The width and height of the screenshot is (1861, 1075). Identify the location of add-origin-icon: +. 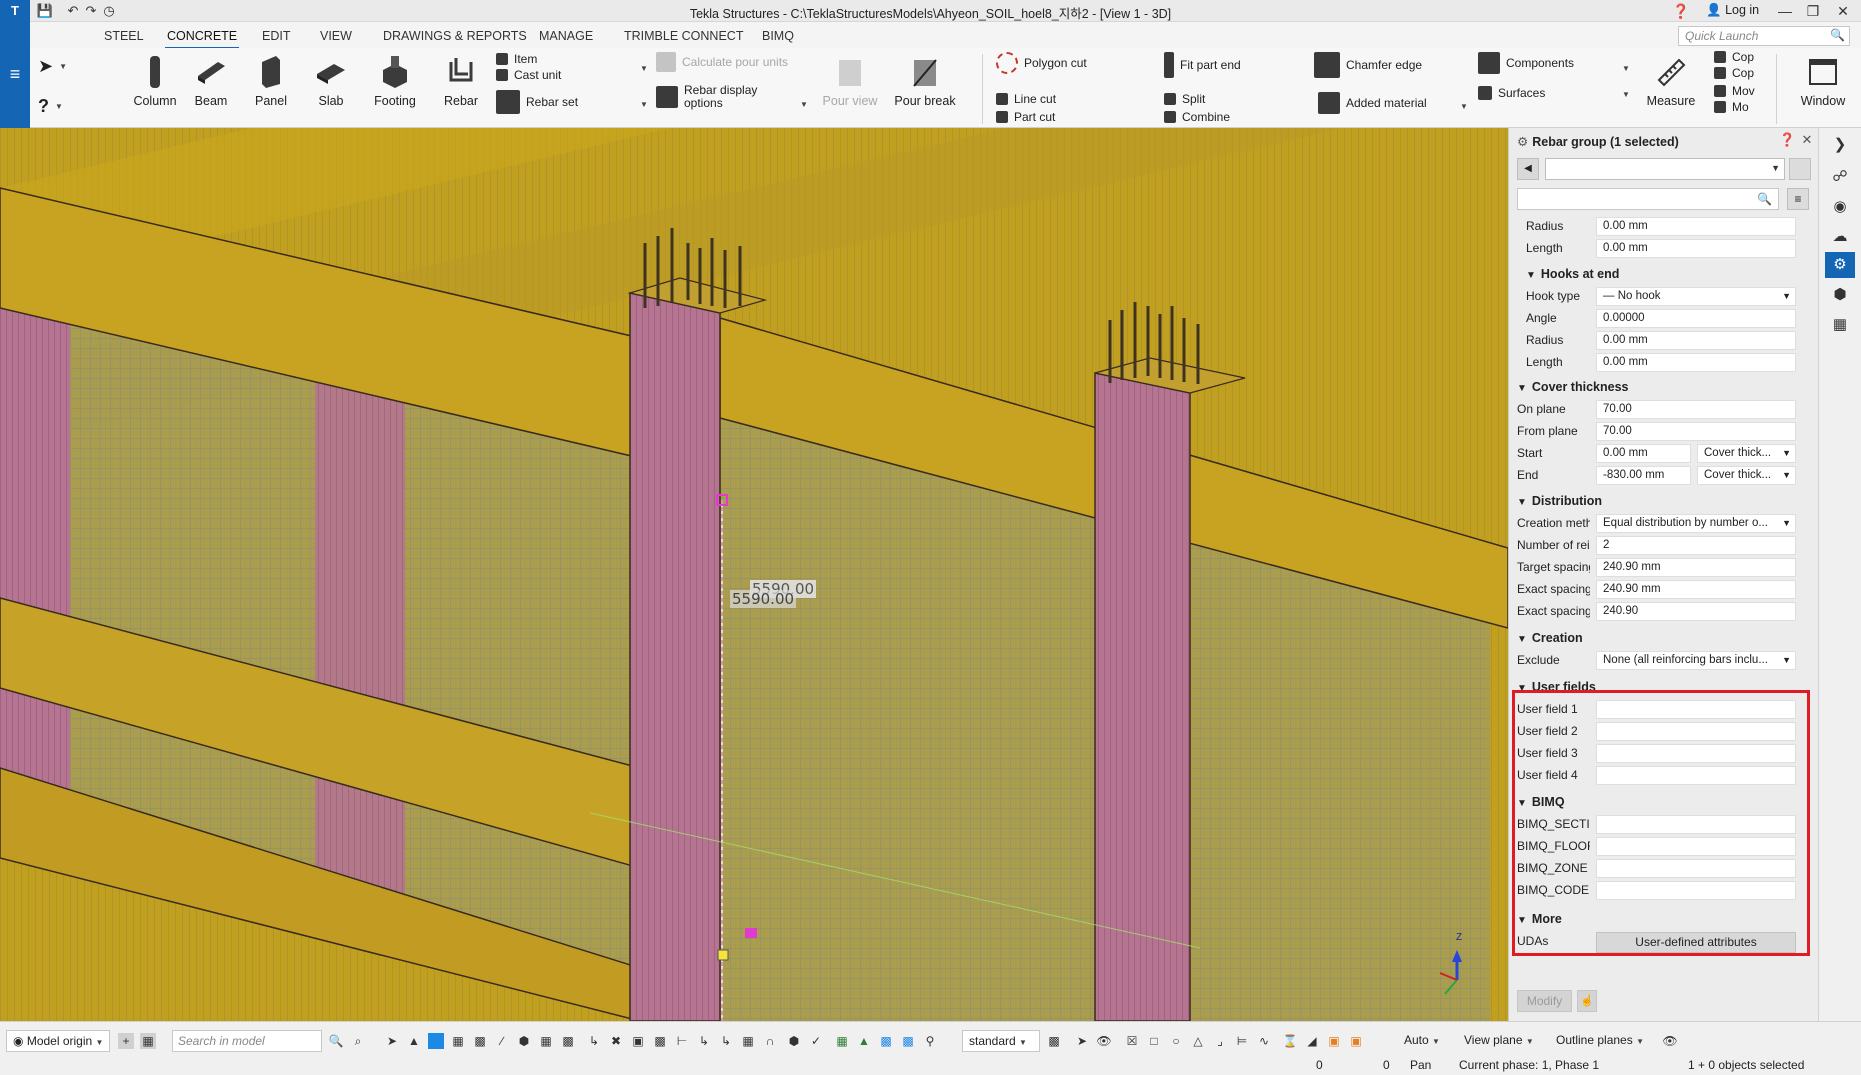
(126, 1041).